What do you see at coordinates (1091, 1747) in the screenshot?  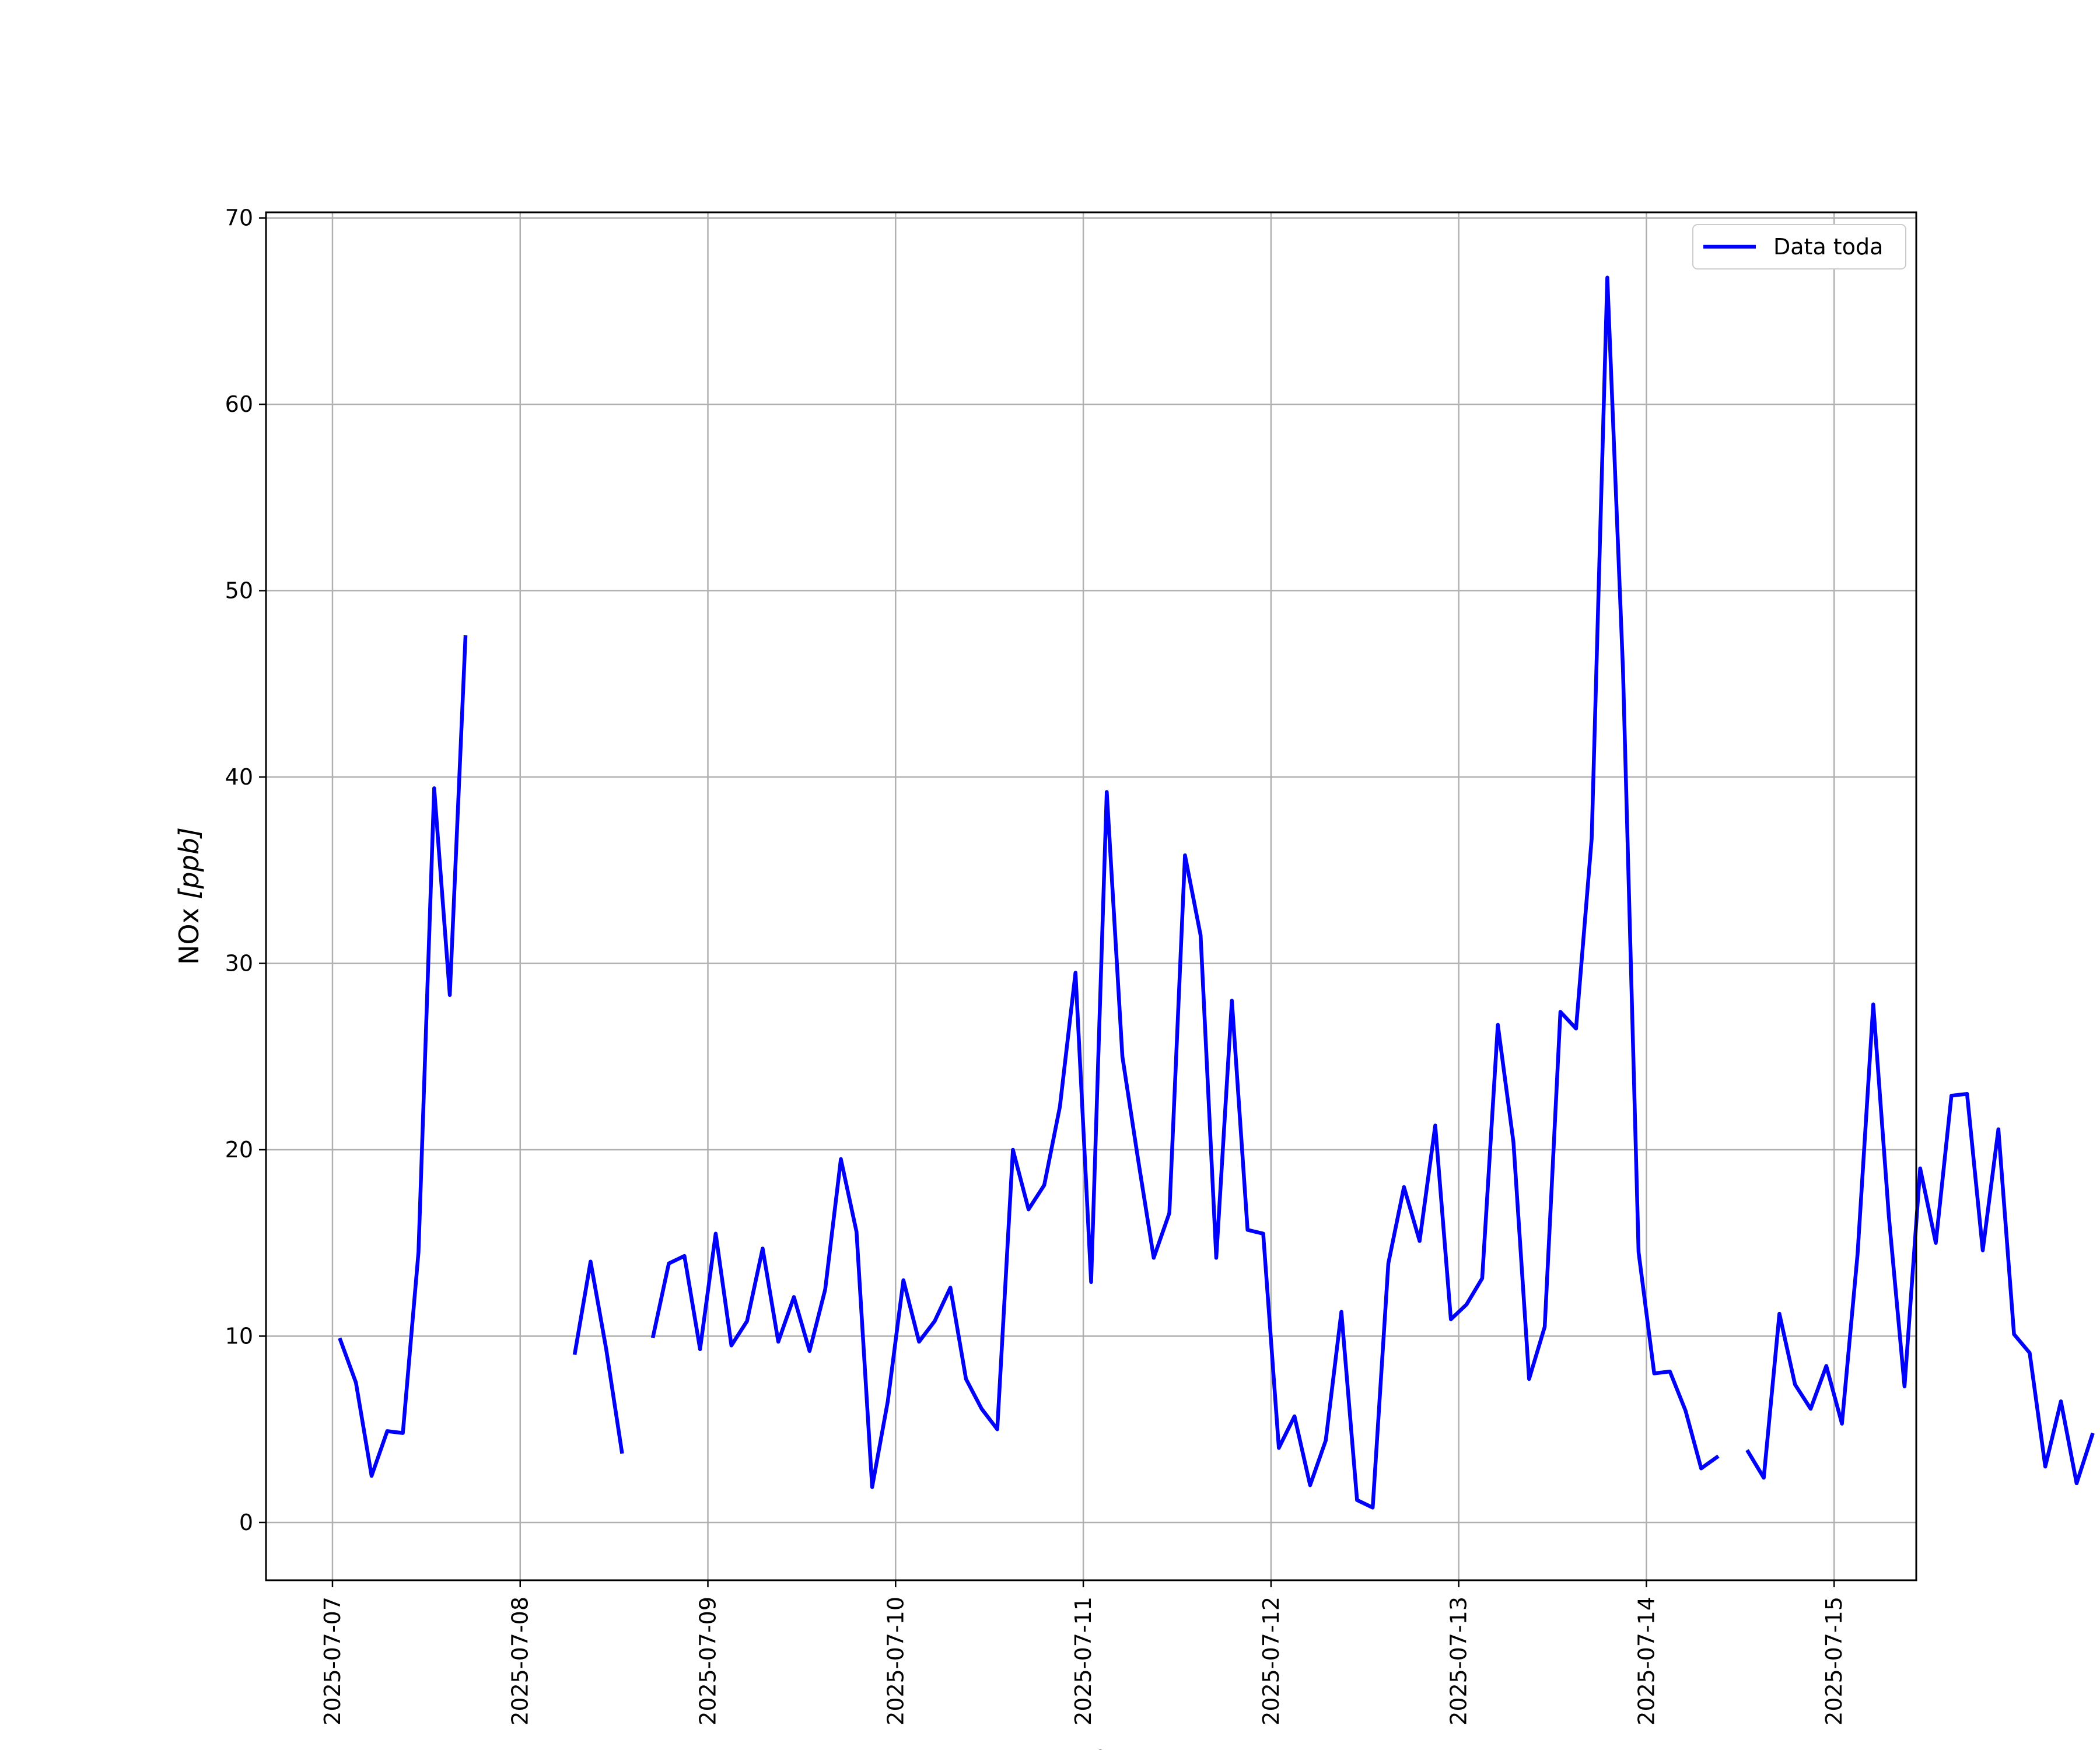 I see `x-axis-label: Fecha` at bounding box center [1091, 1747].